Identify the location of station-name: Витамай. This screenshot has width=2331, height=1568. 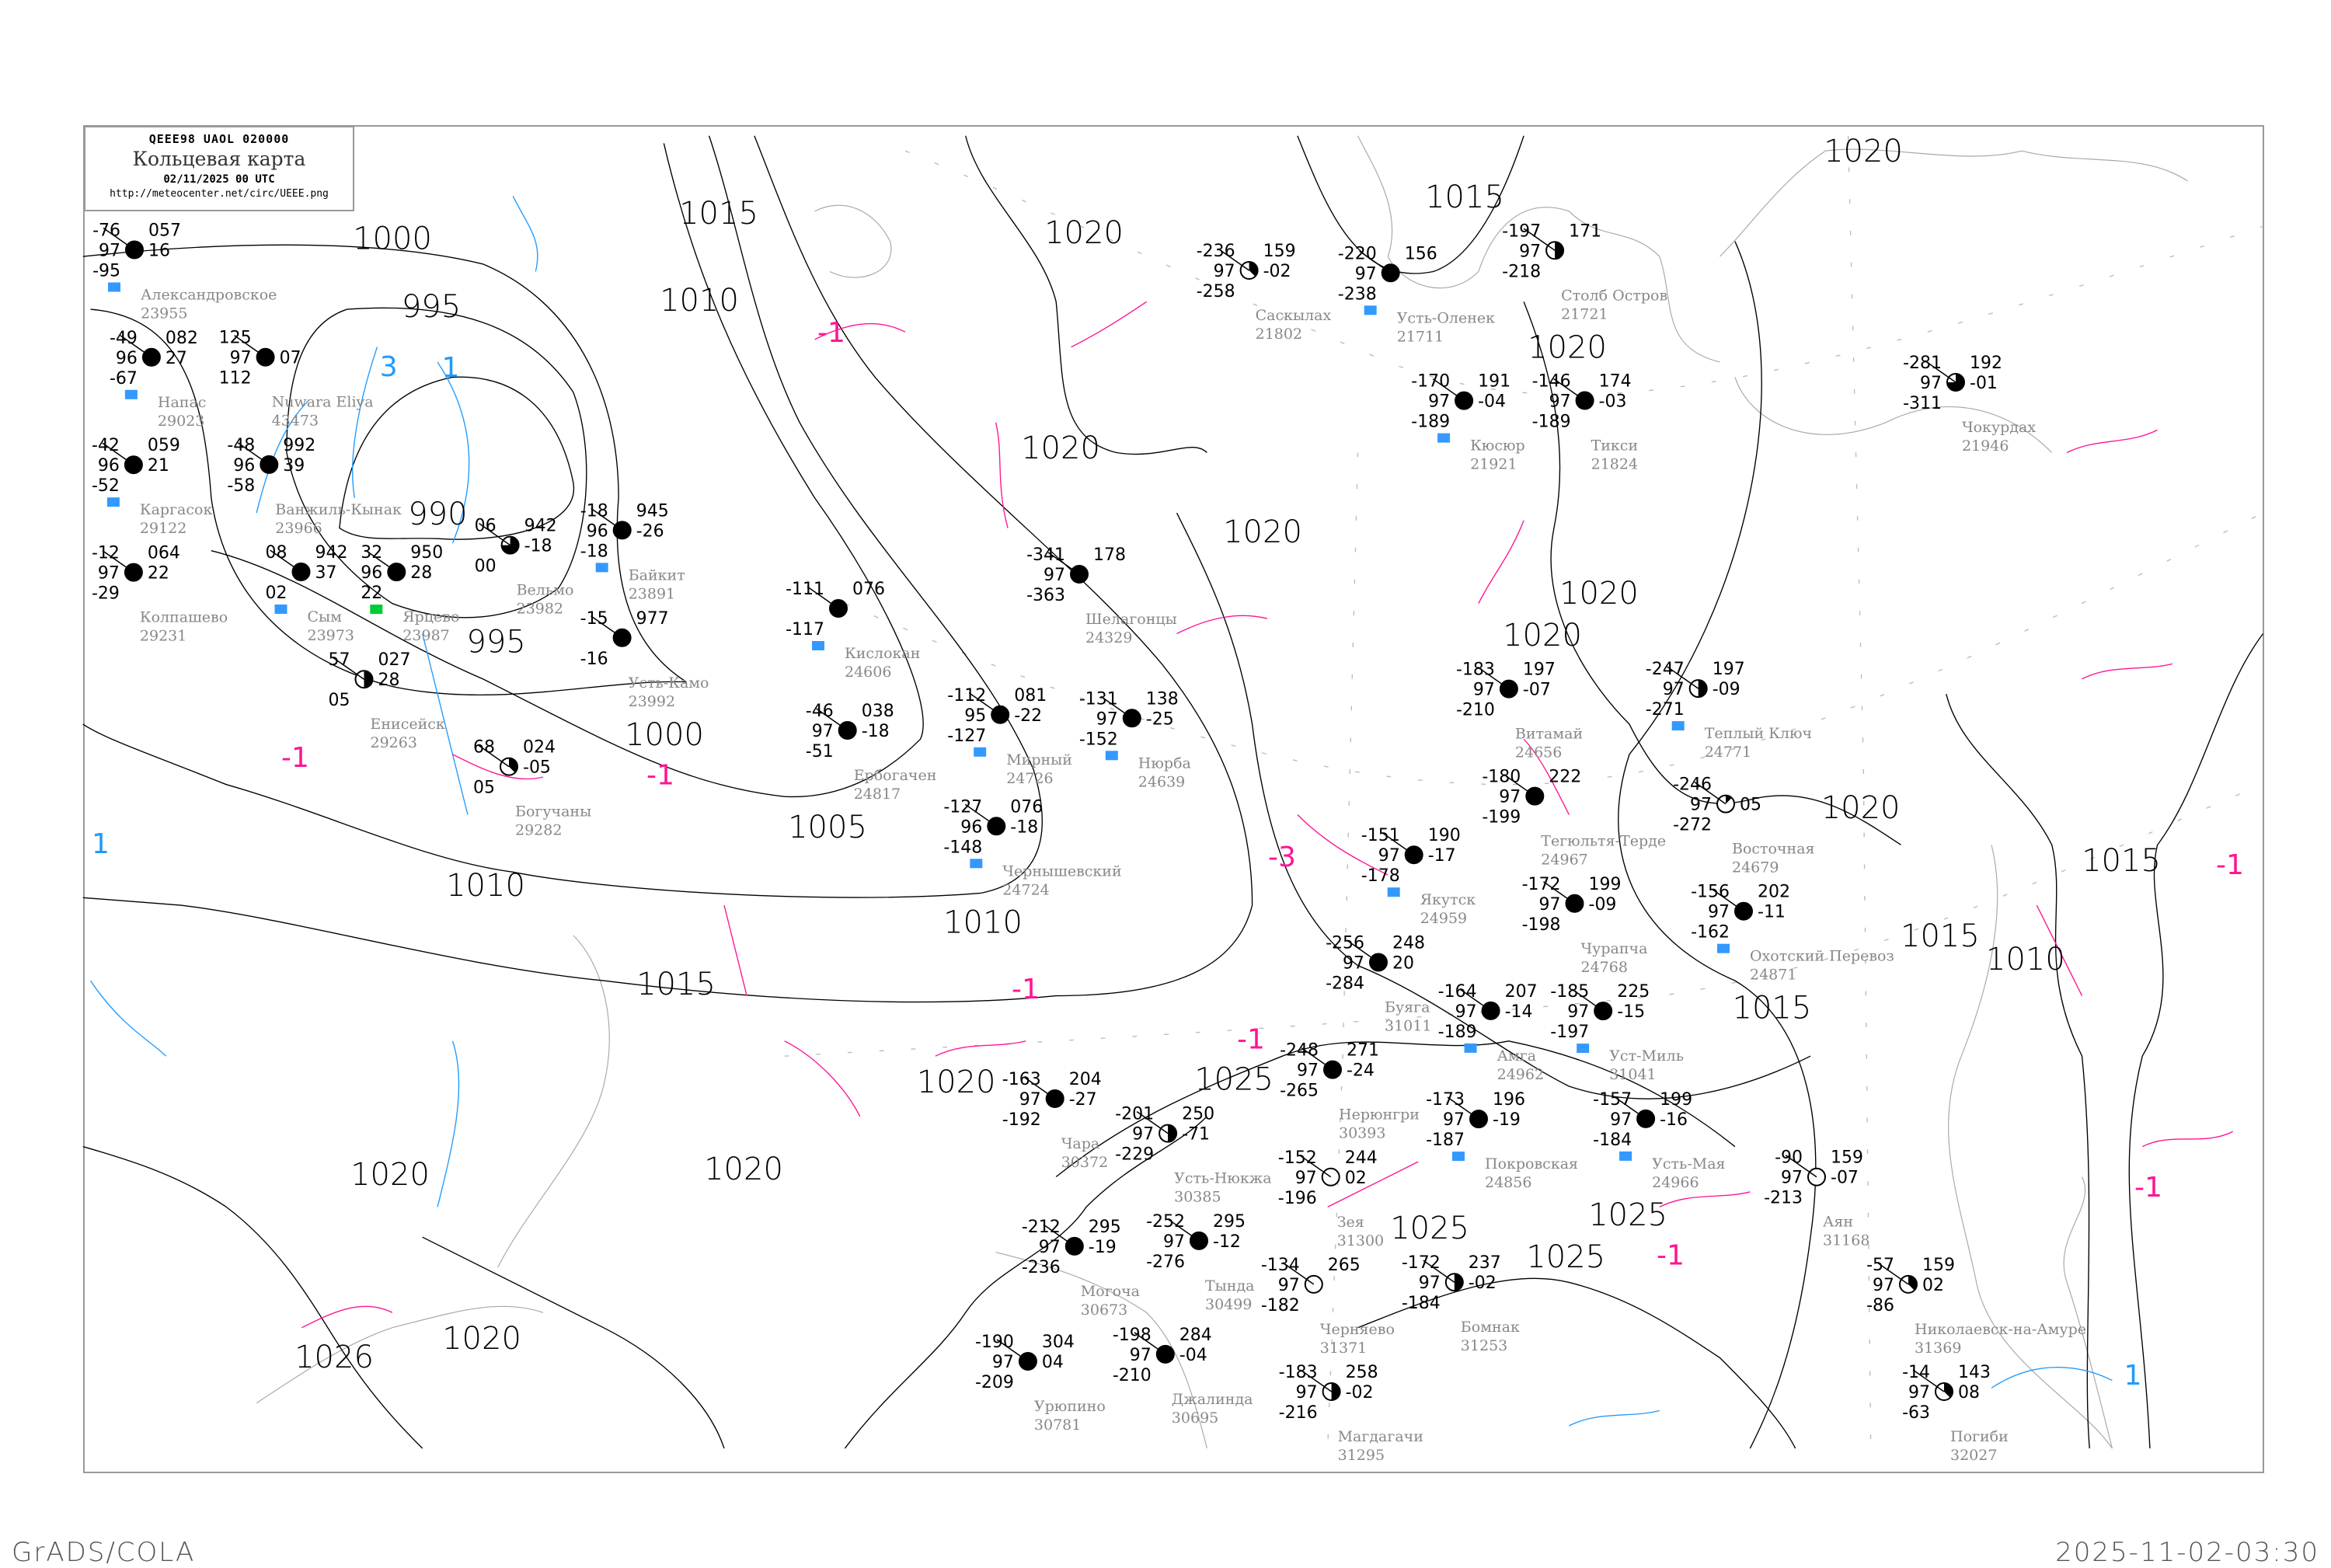
(1549, 734).